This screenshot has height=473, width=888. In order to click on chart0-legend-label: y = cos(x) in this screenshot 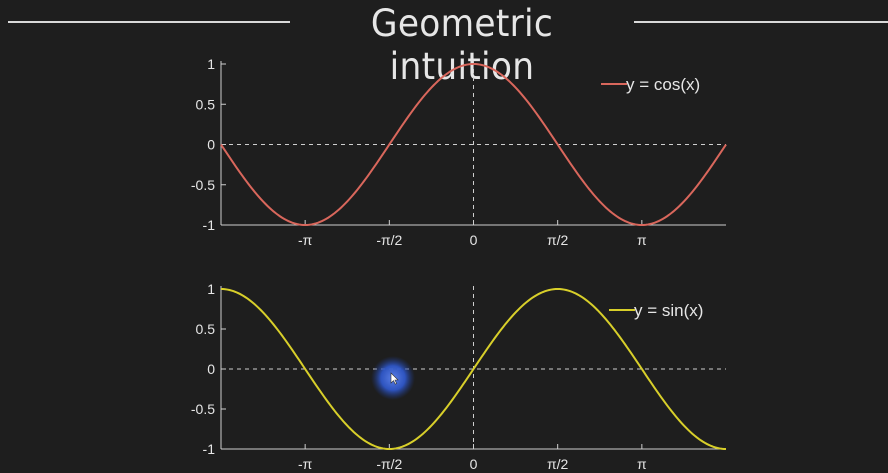, I will do `click(663, 84)`.